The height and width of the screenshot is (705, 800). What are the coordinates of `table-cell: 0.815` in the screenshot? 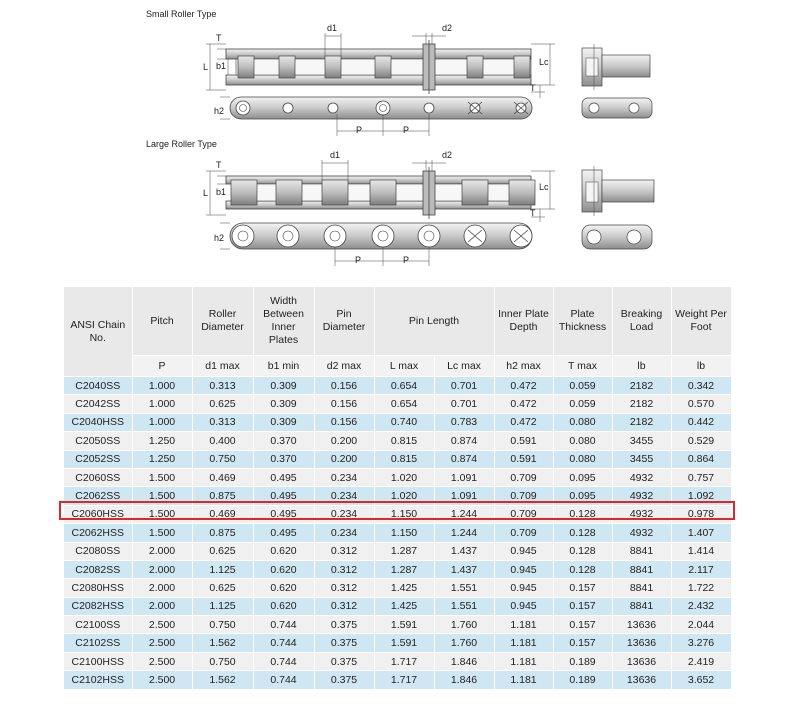 It's located at (404, 459).